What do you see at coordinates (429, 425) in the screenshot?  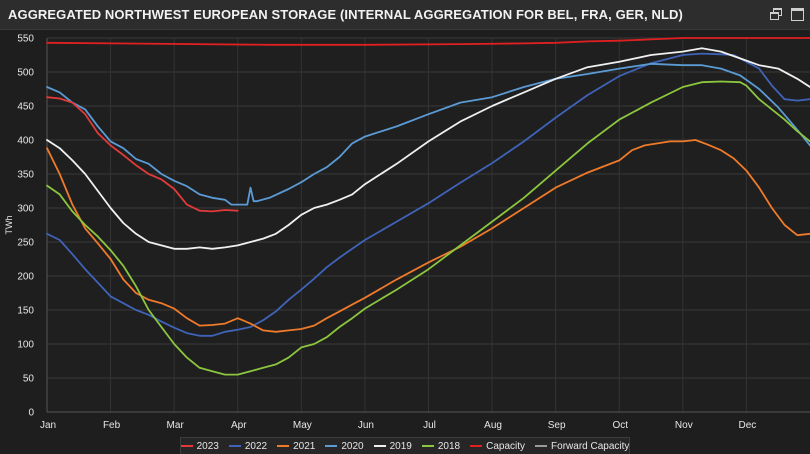 I see `x-tick-label: Jul` at bounding box center [429, 425].